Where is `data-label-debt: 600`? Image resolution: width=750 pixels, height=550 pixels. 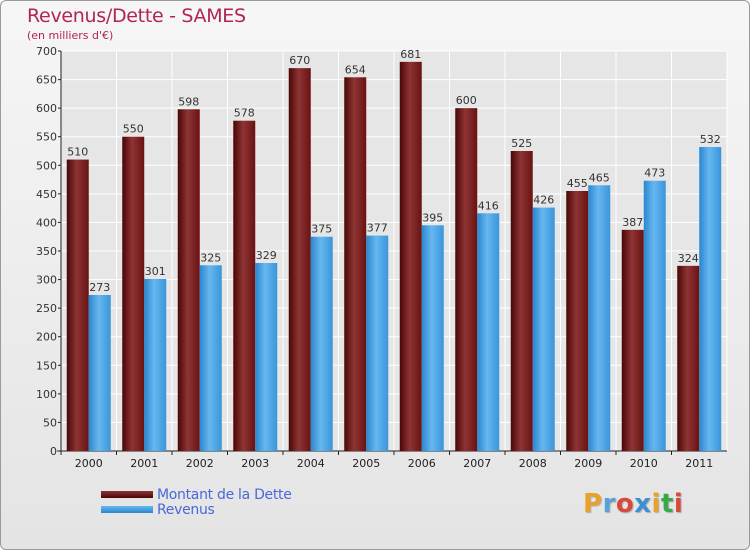
data-label-debt: 600 is located at coordinates (466, 100).